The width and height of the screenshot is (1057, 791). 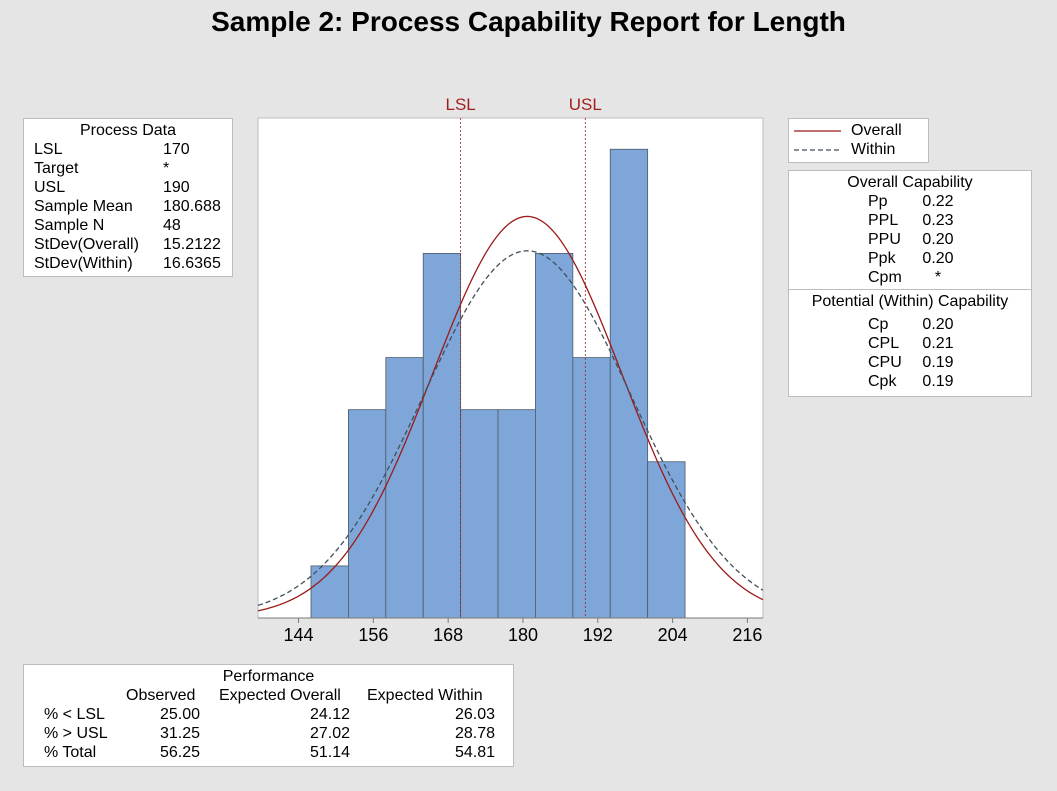 I want to click on process-data-value: 48, so click(x=172, y=225).